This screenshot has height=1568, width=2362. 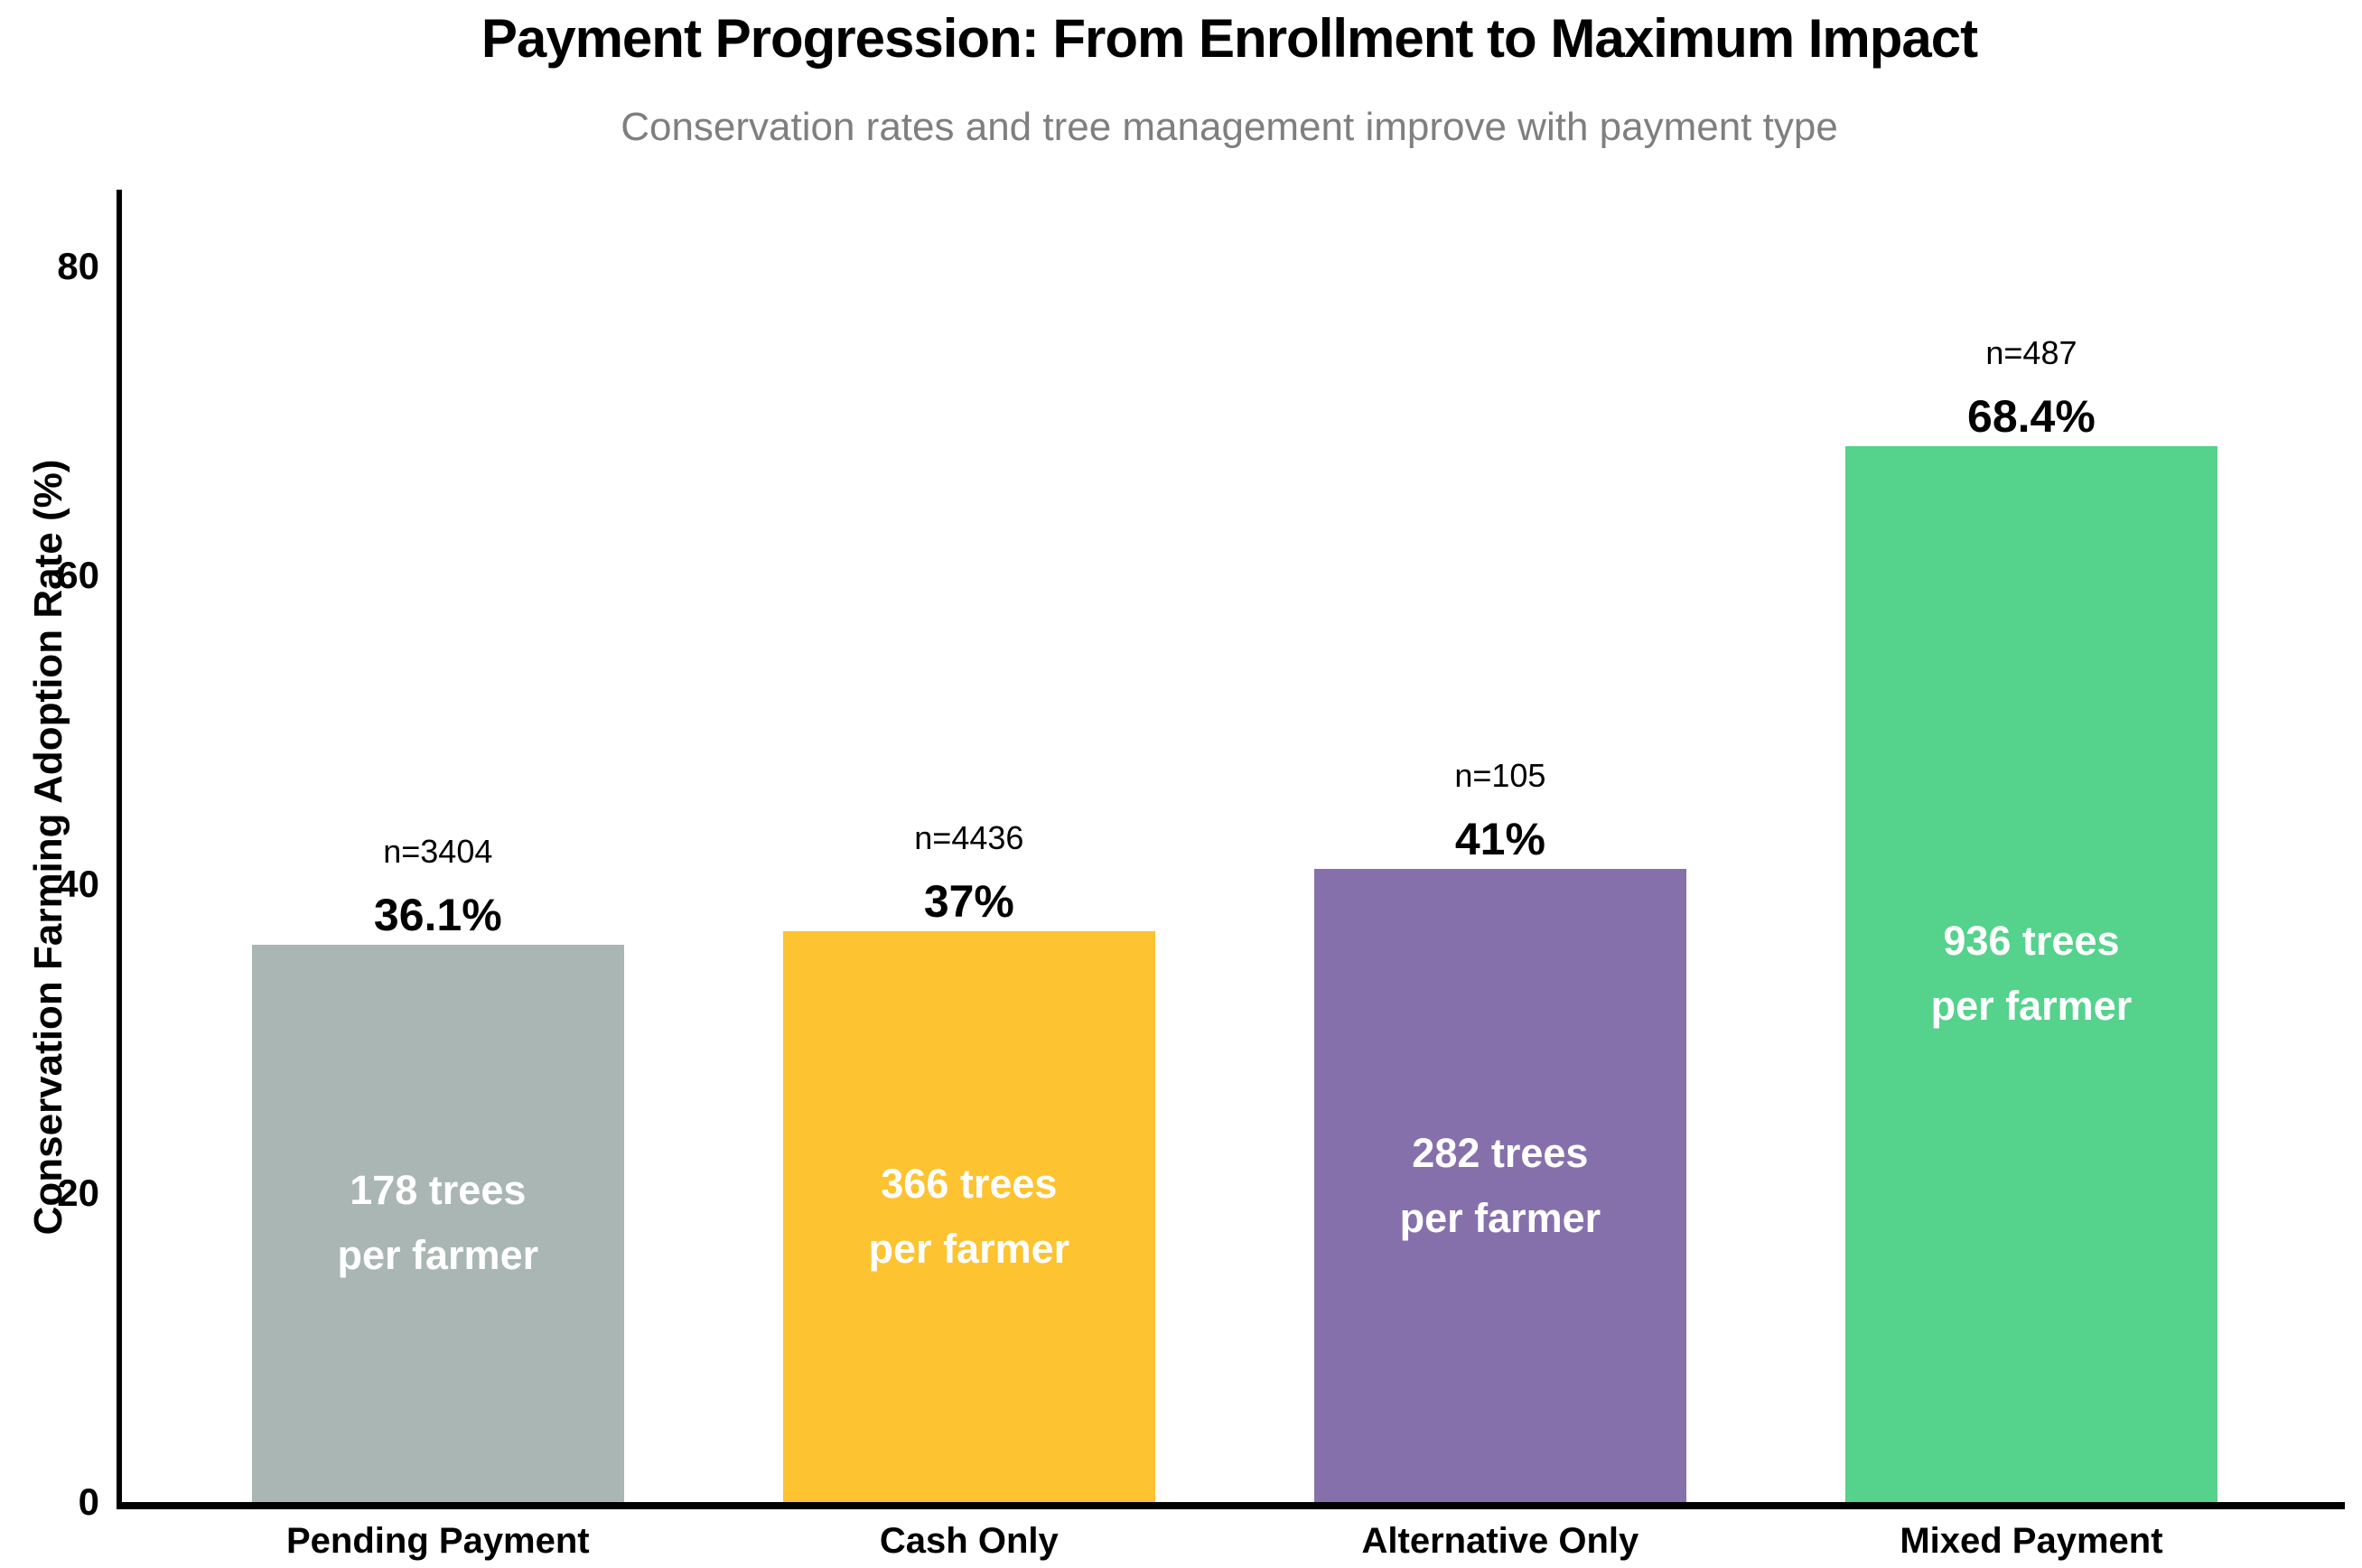 What do you see at coordinates (970, 1183) in the screenshot?
I see `bar-inner-label-line: 366 trees` at bounding box center [970, 1183].